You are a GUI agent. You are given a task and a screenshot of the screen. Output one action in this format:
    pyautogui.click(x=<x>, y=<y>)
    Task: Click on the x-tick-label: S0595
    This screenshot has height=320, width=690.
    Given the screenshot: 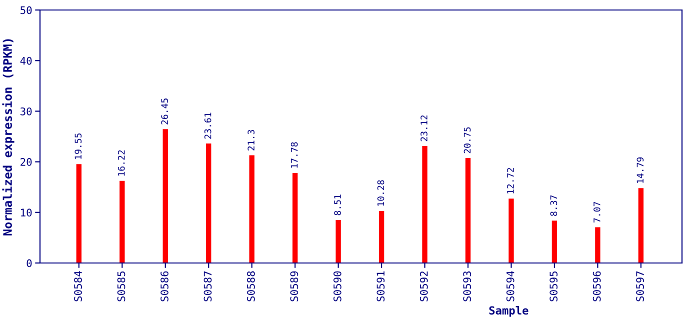 What is the action you would take?
    pyautogui.click(x=554, y=286)
    